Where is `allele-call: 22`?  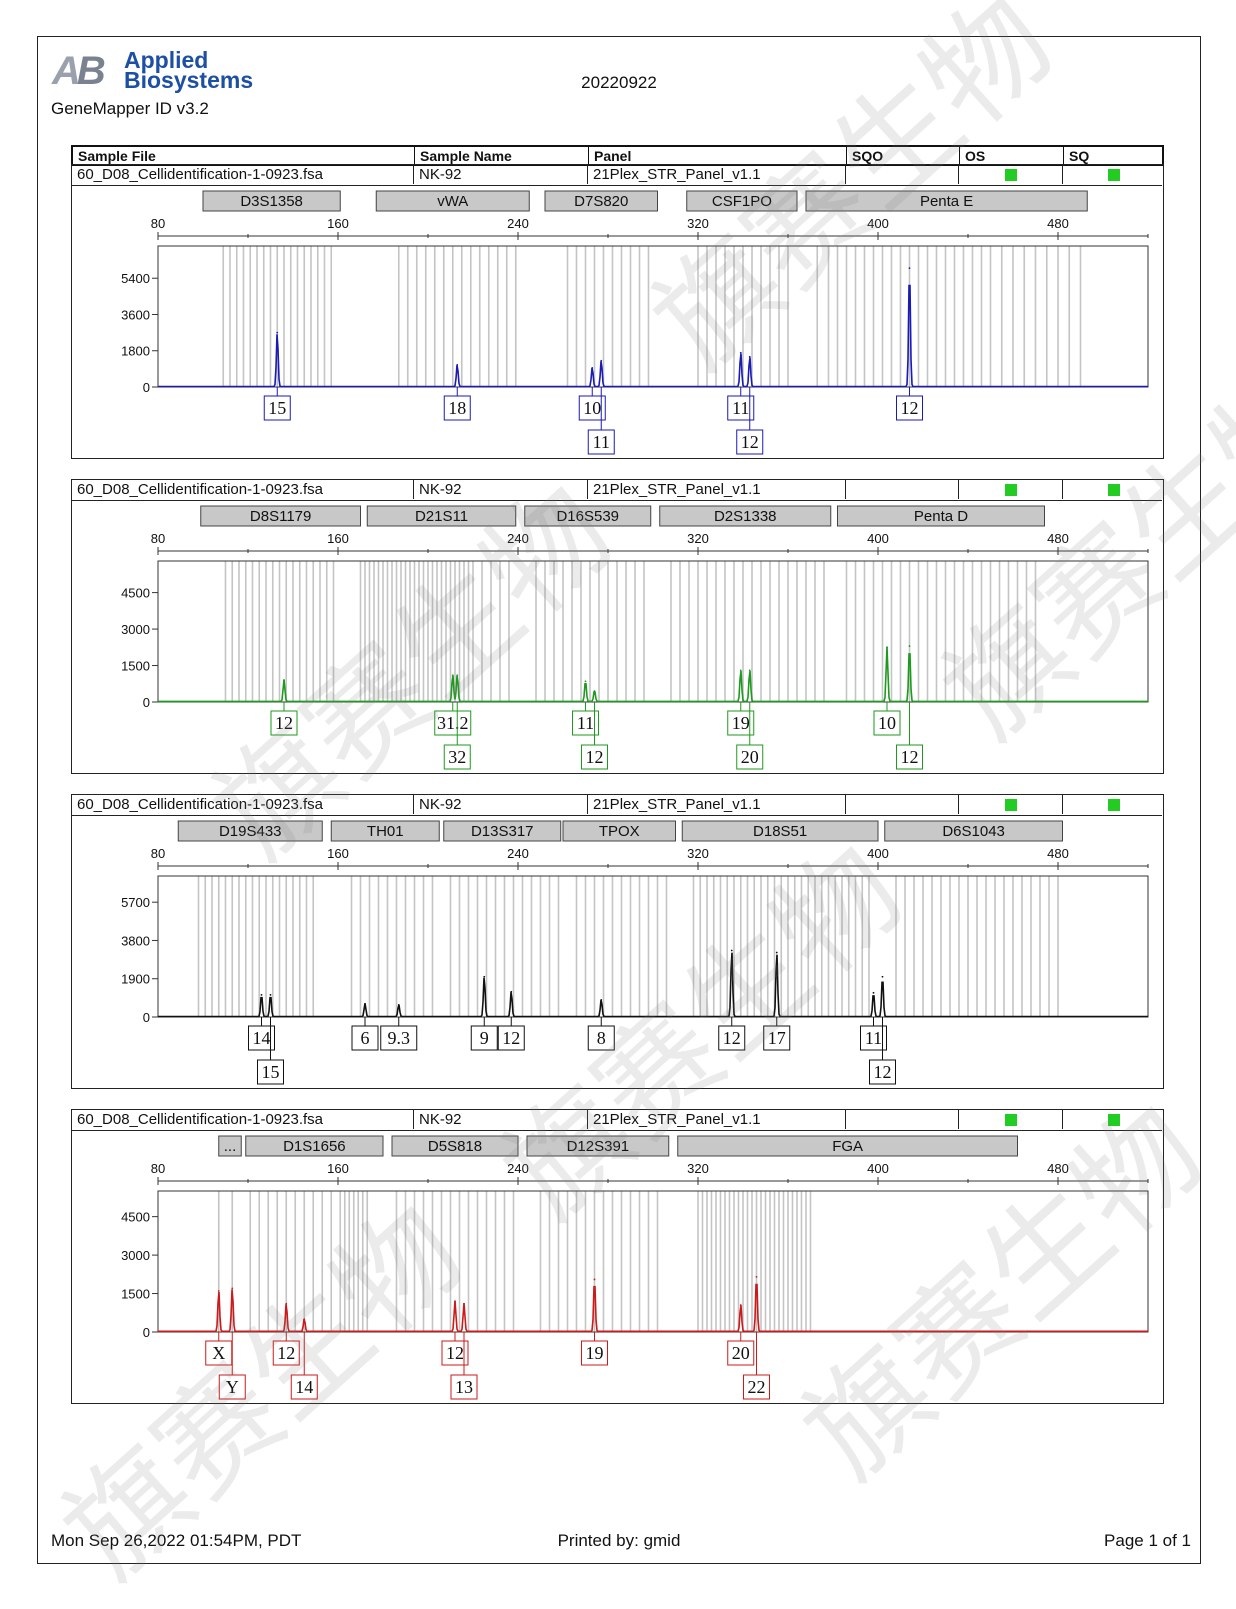
allele-call: 22 is located at coordinates (756, 1366).